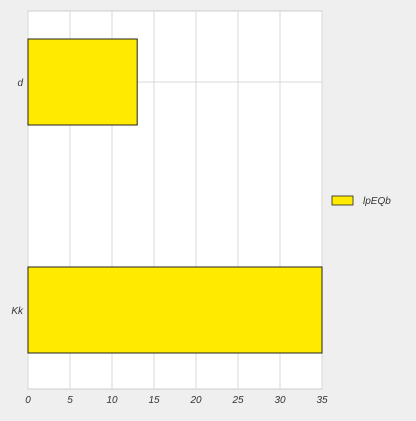 The width and height of the screenshot is (416, 421). I want to click on legend: lpEQb, so click(361, 201).